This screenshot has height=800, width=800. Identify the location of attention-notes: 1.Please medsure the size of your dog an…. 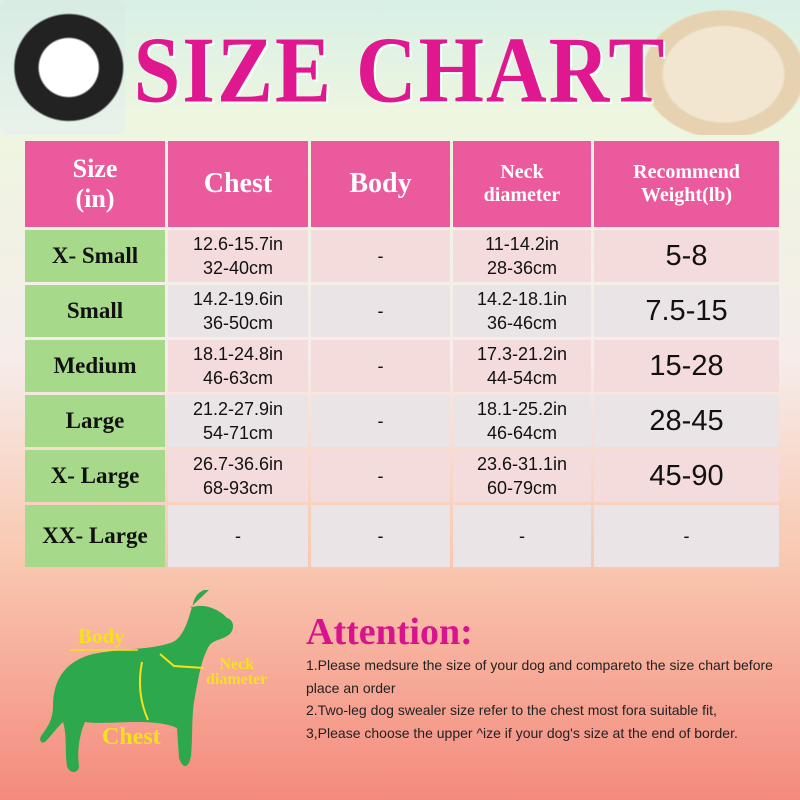
(551, 699).